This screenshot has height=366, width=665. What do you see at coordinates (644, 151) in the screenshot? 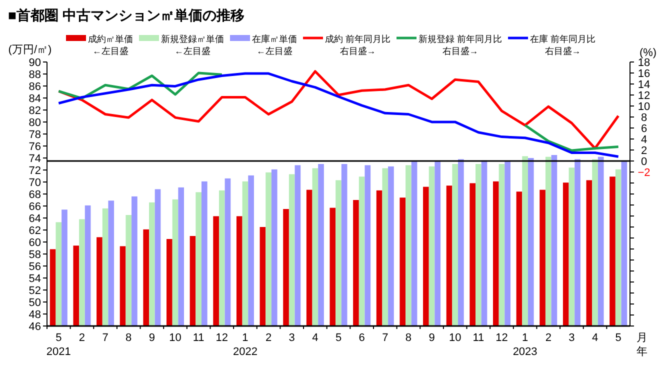
I see `y2-tick-label: 2` at bounding box center [644, 151].